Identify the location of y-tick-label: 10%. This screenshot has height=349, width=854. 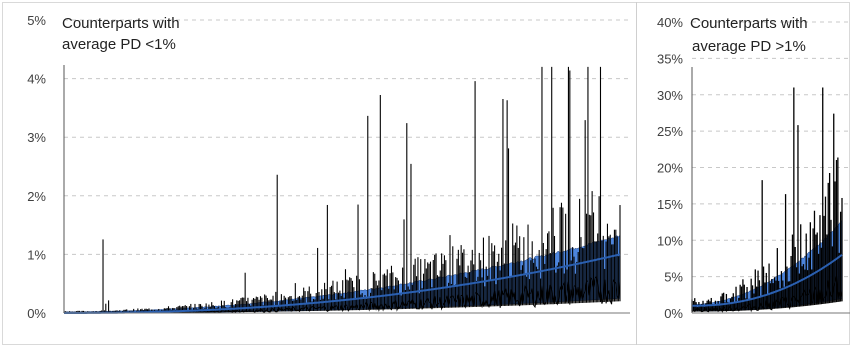
(670, 240).